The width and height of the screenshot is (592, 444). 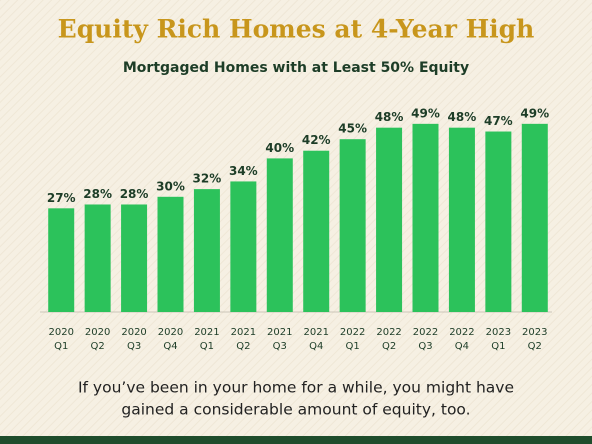 What do you see at coordinates (296, 68) in the screenshot?
I see `chart-subtitle: Mortgaged Homes with at Least 50% Equity` at bounding box center [296, 68].